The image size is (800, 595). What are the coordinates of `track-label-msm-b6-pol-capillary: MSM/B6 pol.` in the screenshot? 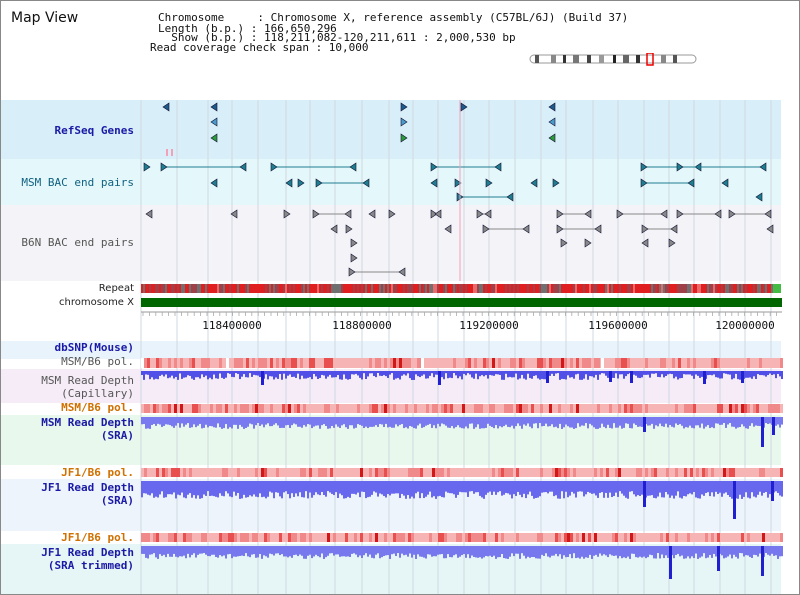 It's located at (97, 361).